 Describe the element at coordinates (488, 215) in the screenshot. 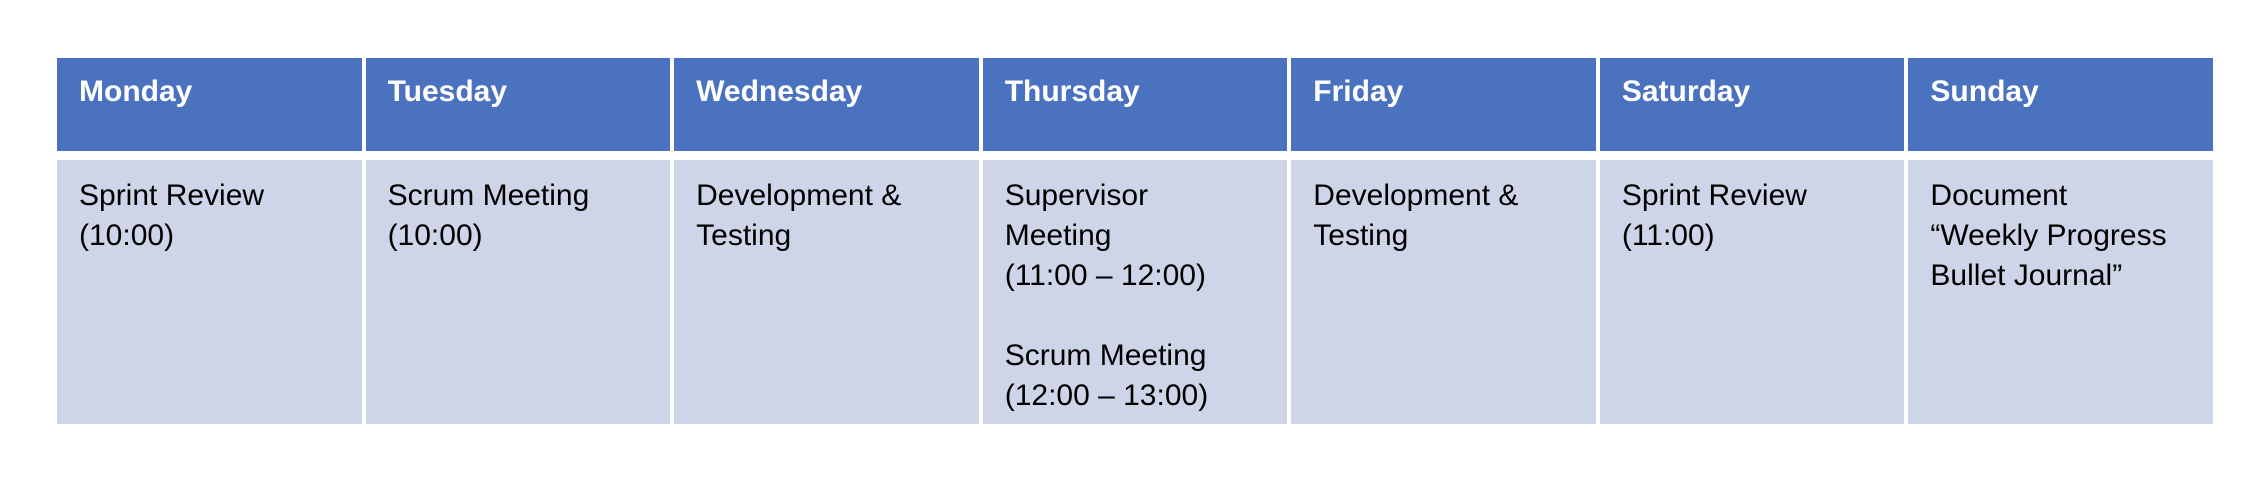

I see `event-tuesday-1: Scrum Meeting (10:00)` at that location.